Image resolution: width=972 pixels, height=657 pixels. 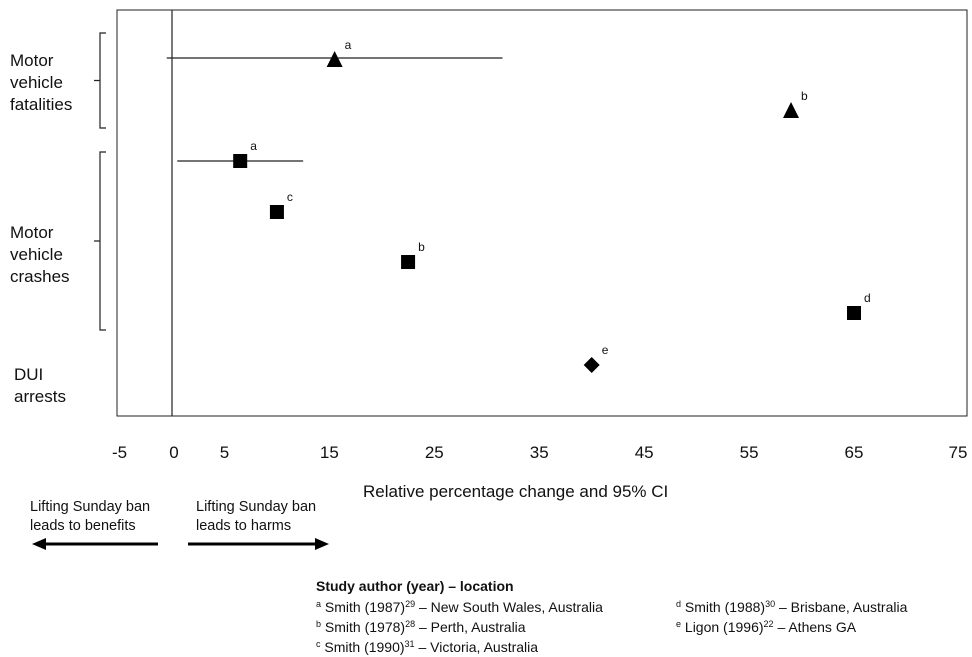 What do you see at coordinates (410, 624) in the screenshot?
I see `legend-ref: 28` at bounding box center [410, 624].